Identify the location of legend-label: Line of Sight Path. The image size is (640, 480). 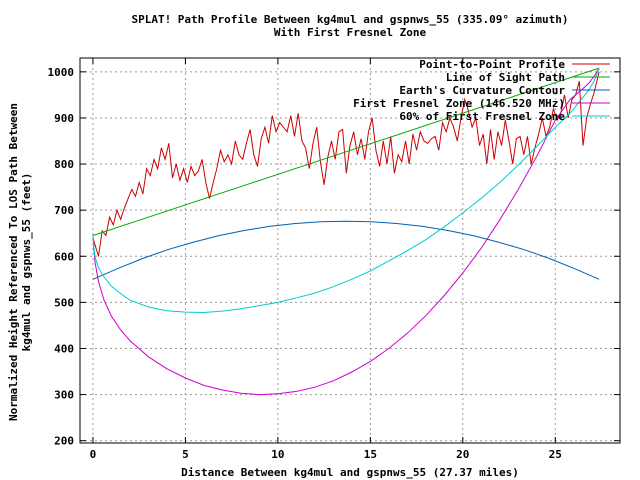
(505, 77).